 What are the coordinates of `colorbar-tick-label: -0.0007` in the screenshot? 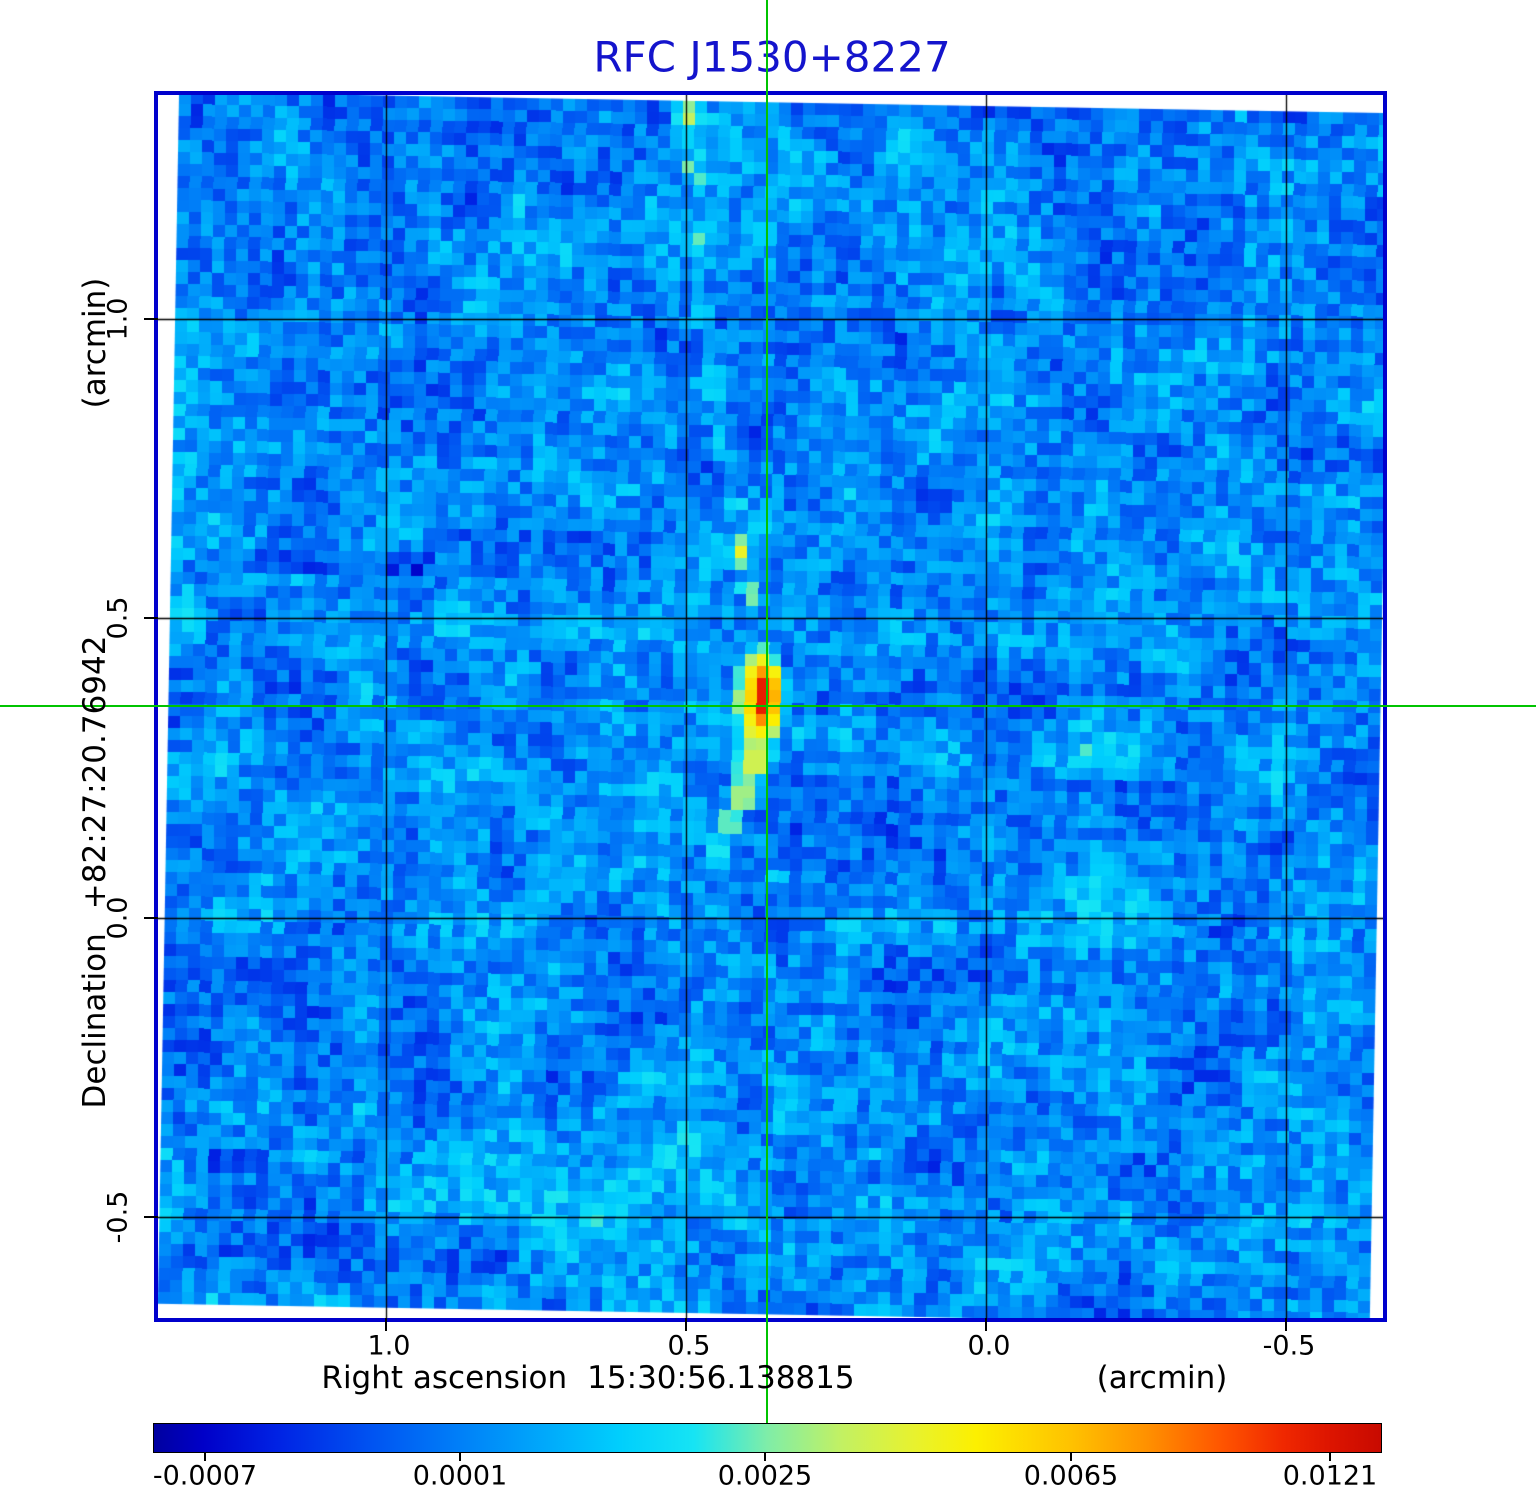 It's located at (205, 1476).